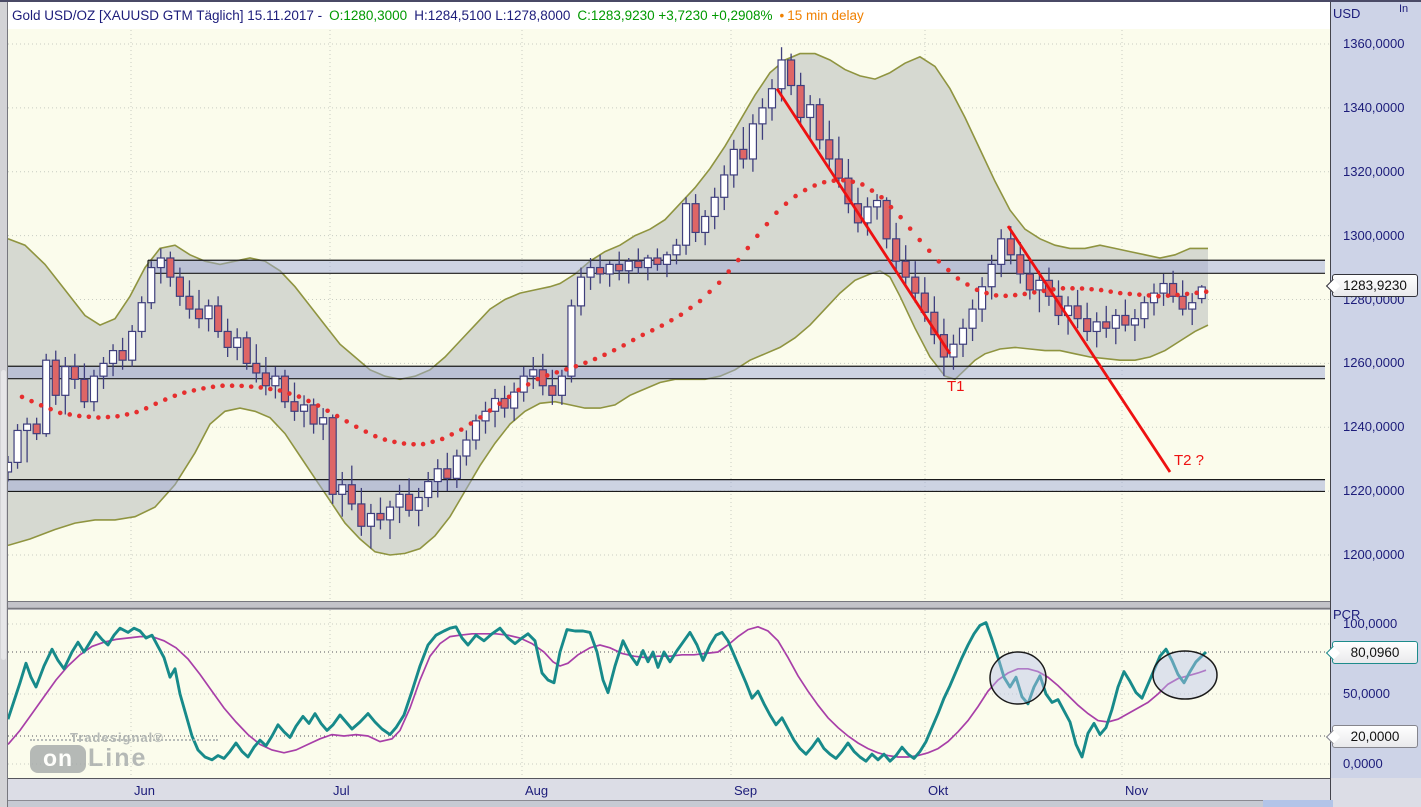 This screenshot has width=1421, height=807. Describe the element at coordinates (825, 15) in the screenshot. I see `delay-notice: 15 min delay` at that location.